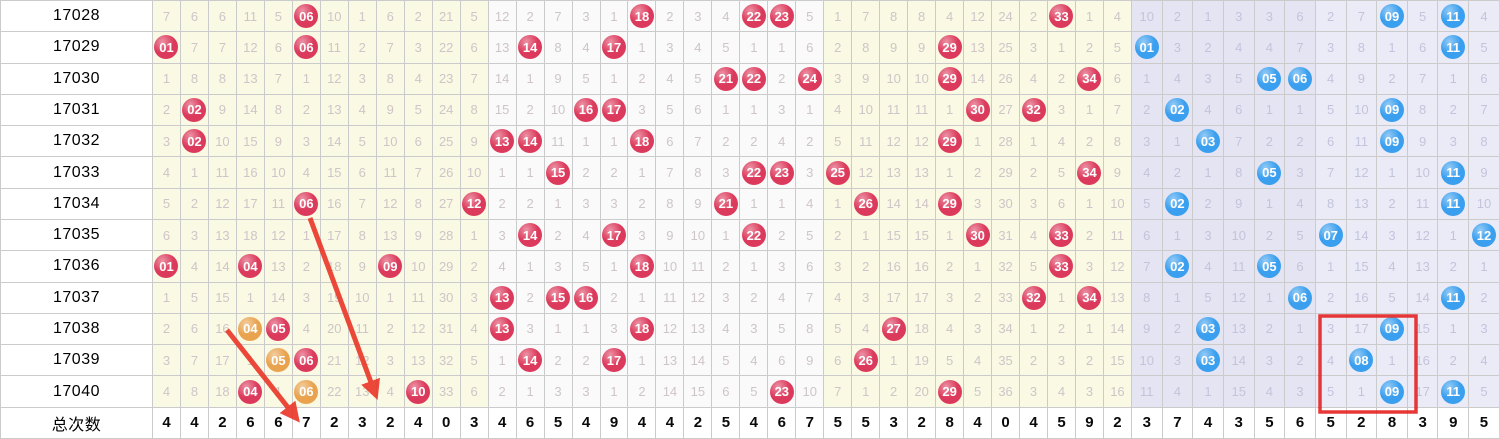 The image size is (1499, 439). What do you see at coordinates (1006, 392) in the screenshot?
I see `front-cell: 36` at bounding box center [1006, 392].